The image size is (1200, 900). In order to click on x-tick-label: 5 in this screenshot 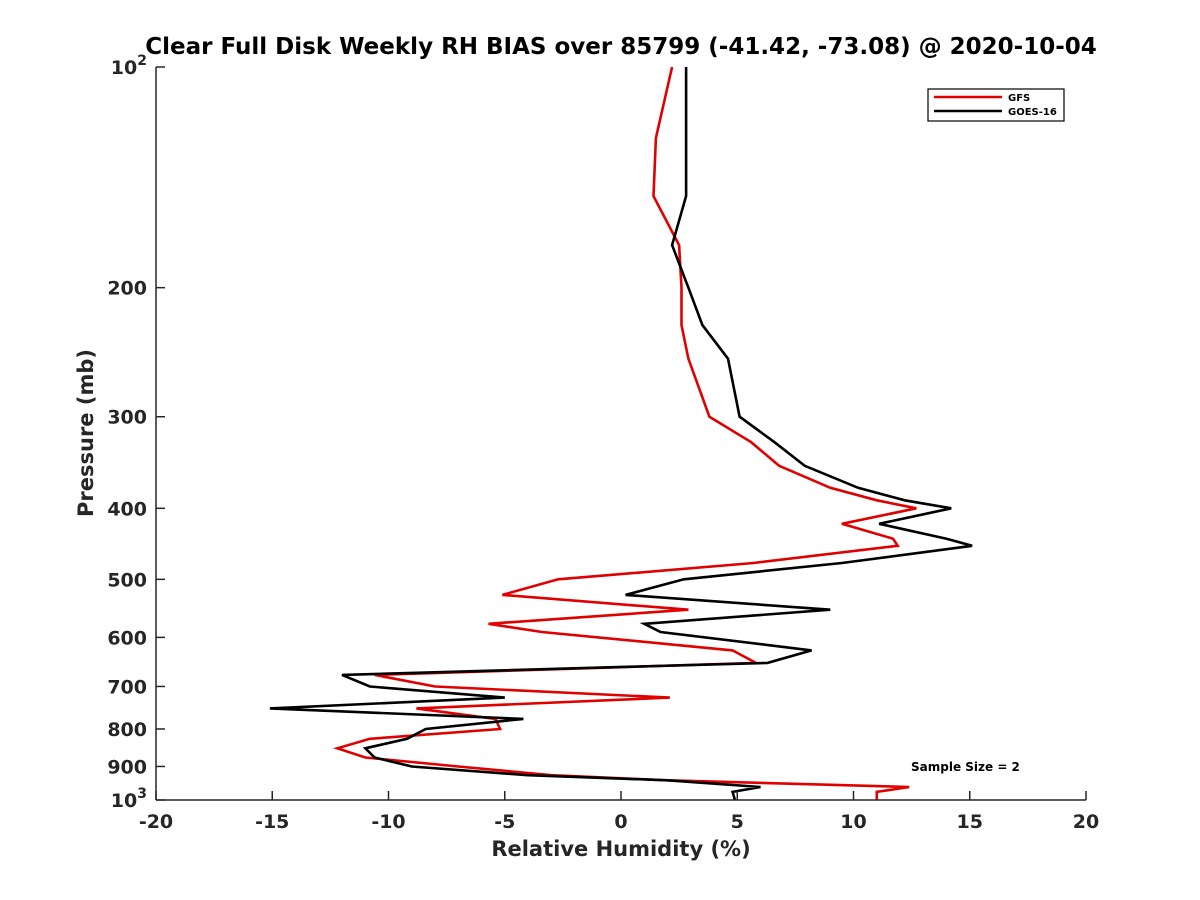, I will do `click(737, 822)`.